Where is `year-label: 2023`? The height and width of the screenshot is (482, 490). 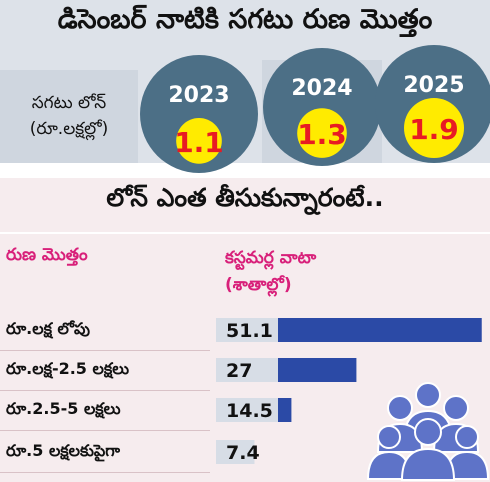 year-label: 2023 is located at coordinates (198, 95).